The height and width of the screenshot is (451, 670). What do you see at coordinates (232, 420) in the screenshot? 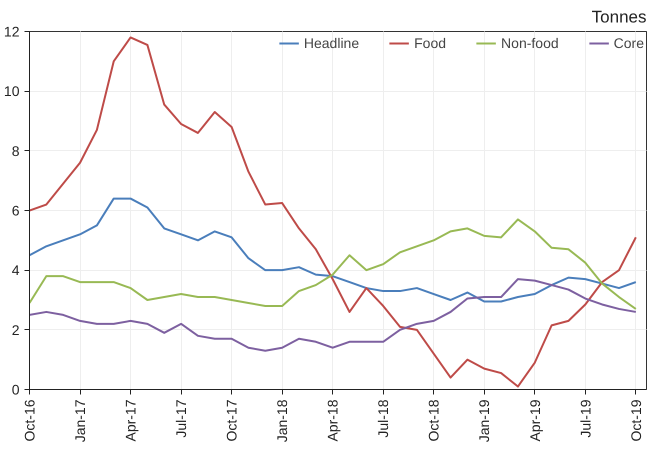
I see `x-tick-label: Oct-17` at bounding box center [232, 420].